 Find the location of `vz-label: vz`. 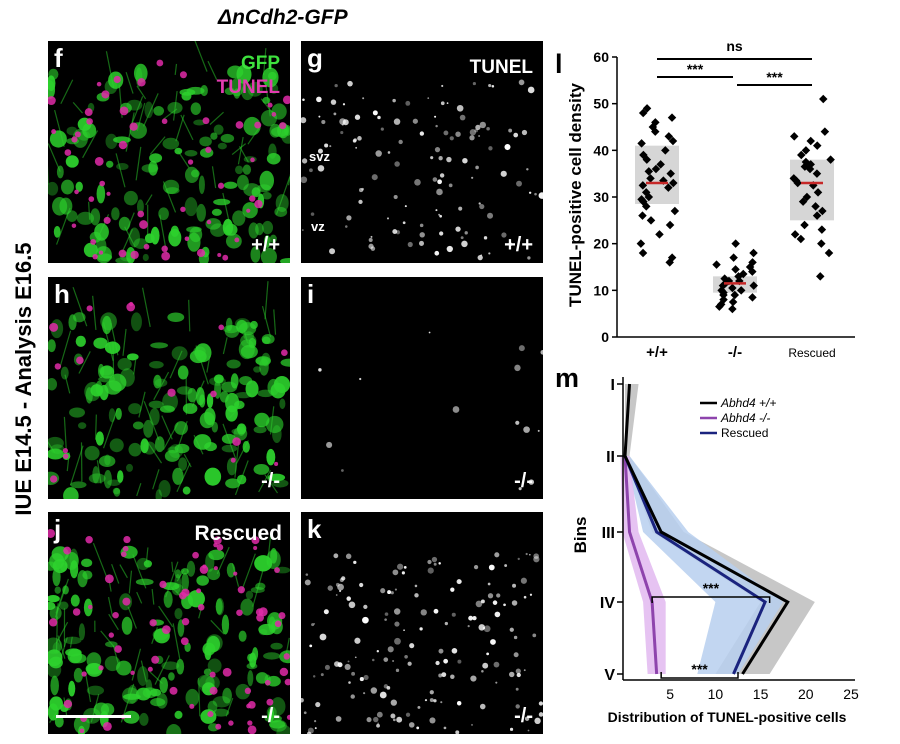

vz-label: vz is located at coordinates (318, 226).